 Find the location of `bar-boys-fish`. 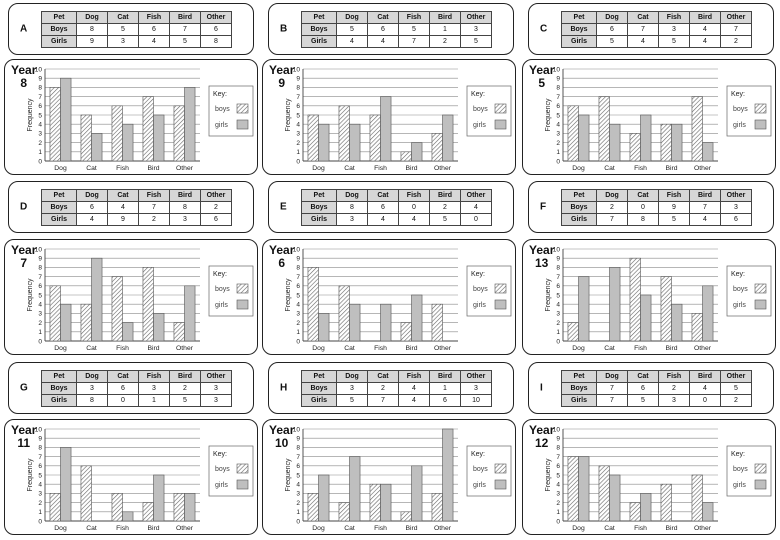

bar-boys-fish is located at coordinates (375, 138).